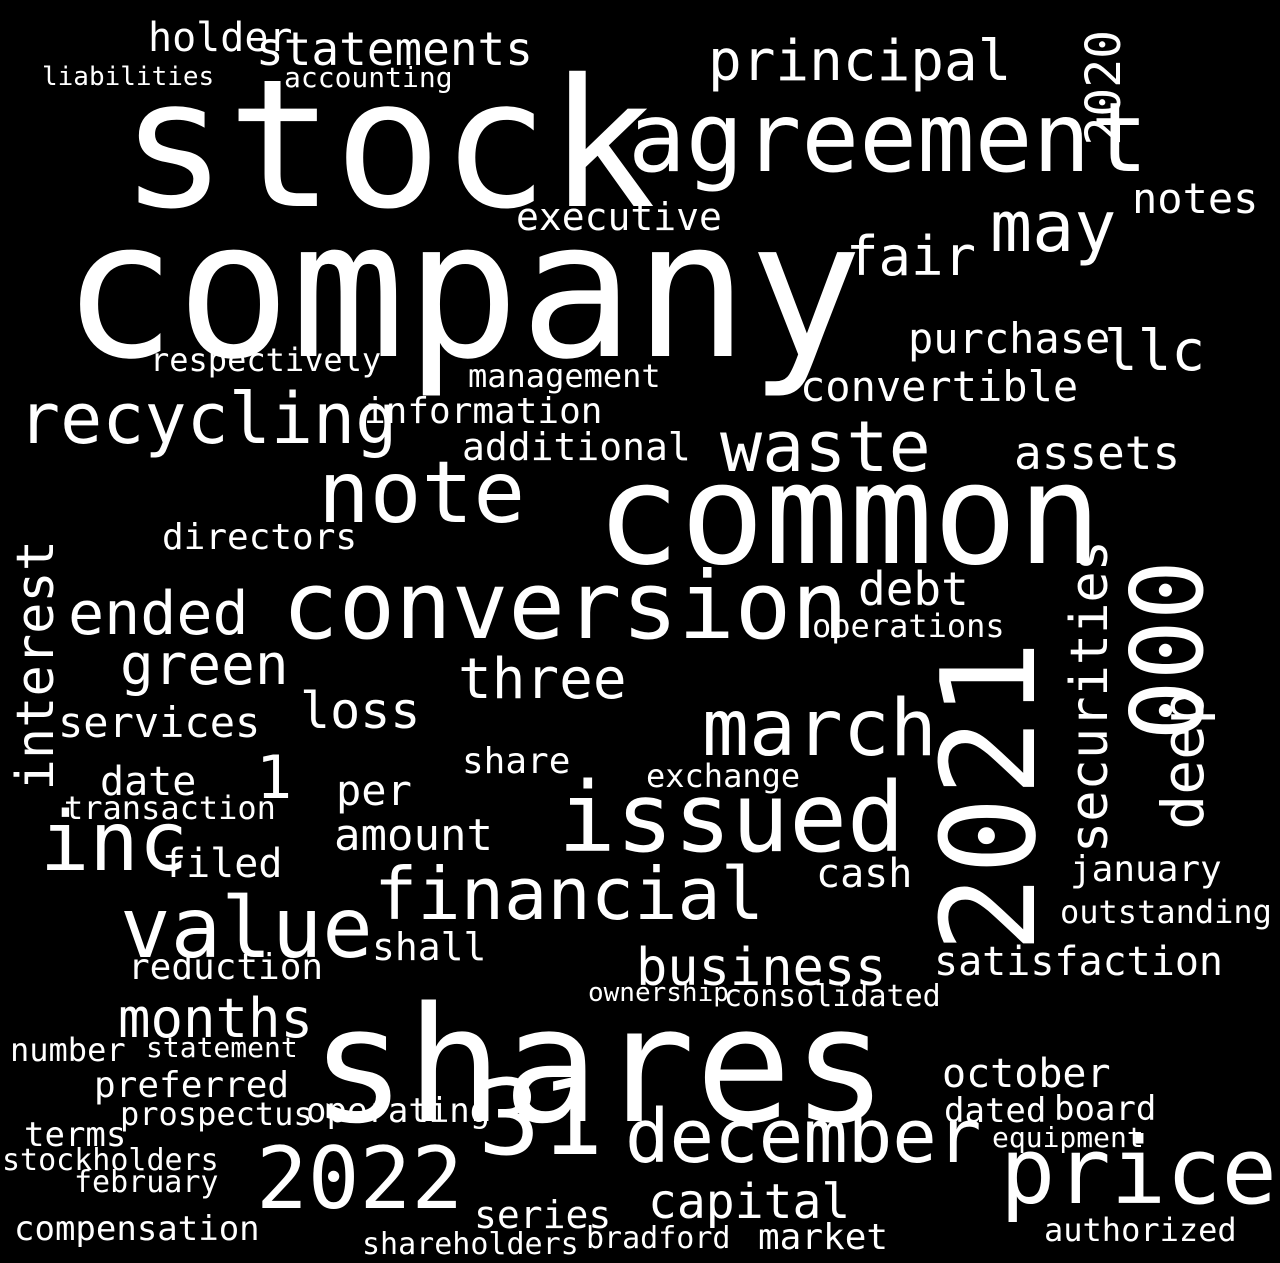 This screenshot has width=1280, height=1263. I want to click on word-reduction: reduction, so click(226, 967).